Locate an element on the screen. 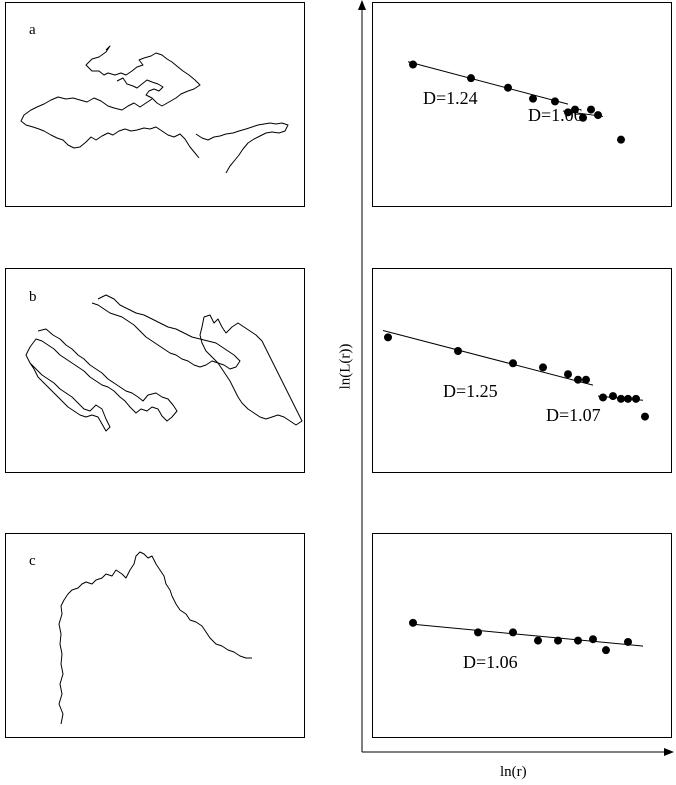 This screenshot has width=676, height=785. panel-label-c: c is located at coordinates (32, 561).